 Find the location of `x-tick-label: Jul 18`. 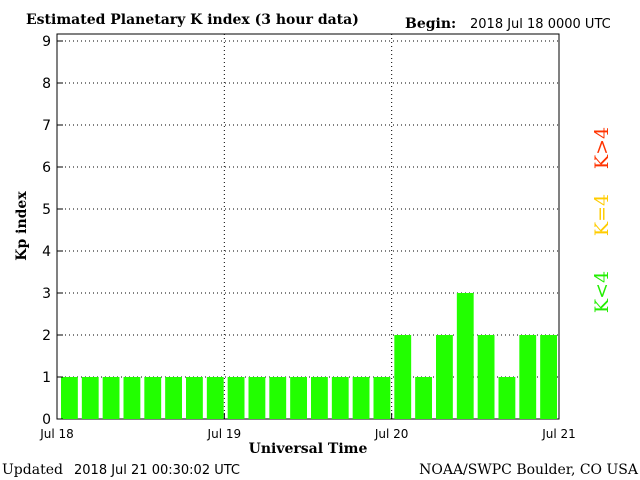

x-tick-label: Jul 18 is located at coordinates (56, 434).